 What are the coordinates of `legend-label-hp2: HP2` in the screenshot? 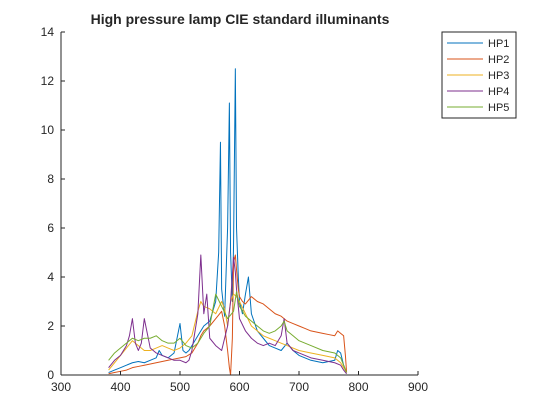 It's located at (498, 60).